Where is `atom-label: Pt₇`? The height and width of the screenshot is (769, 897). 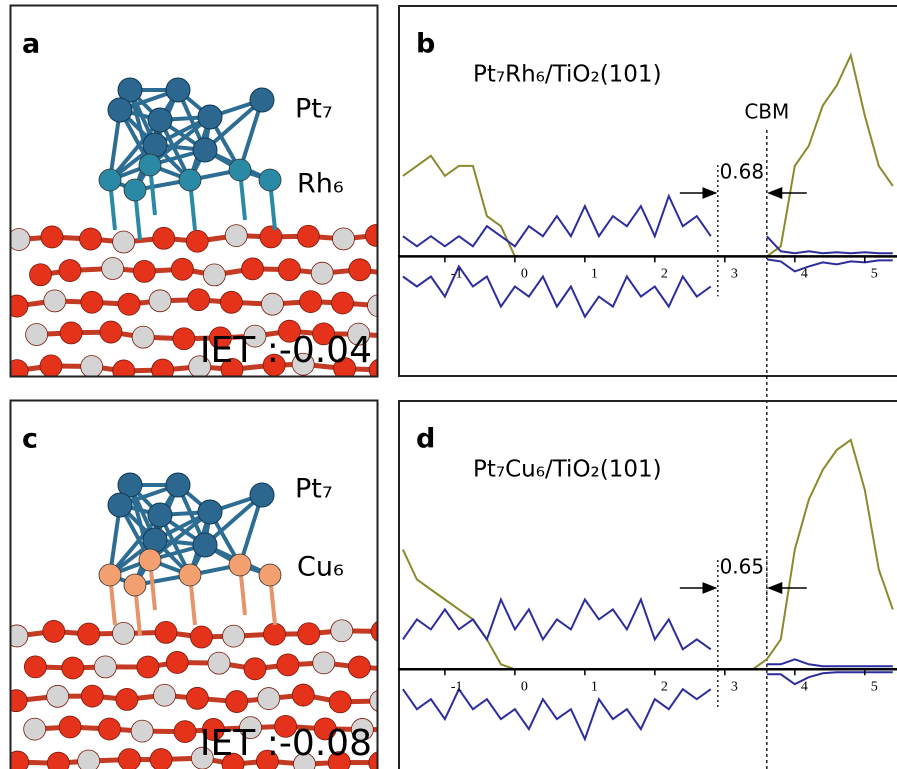
atom-label: Pt₇ is located at coordinates (314, 489).